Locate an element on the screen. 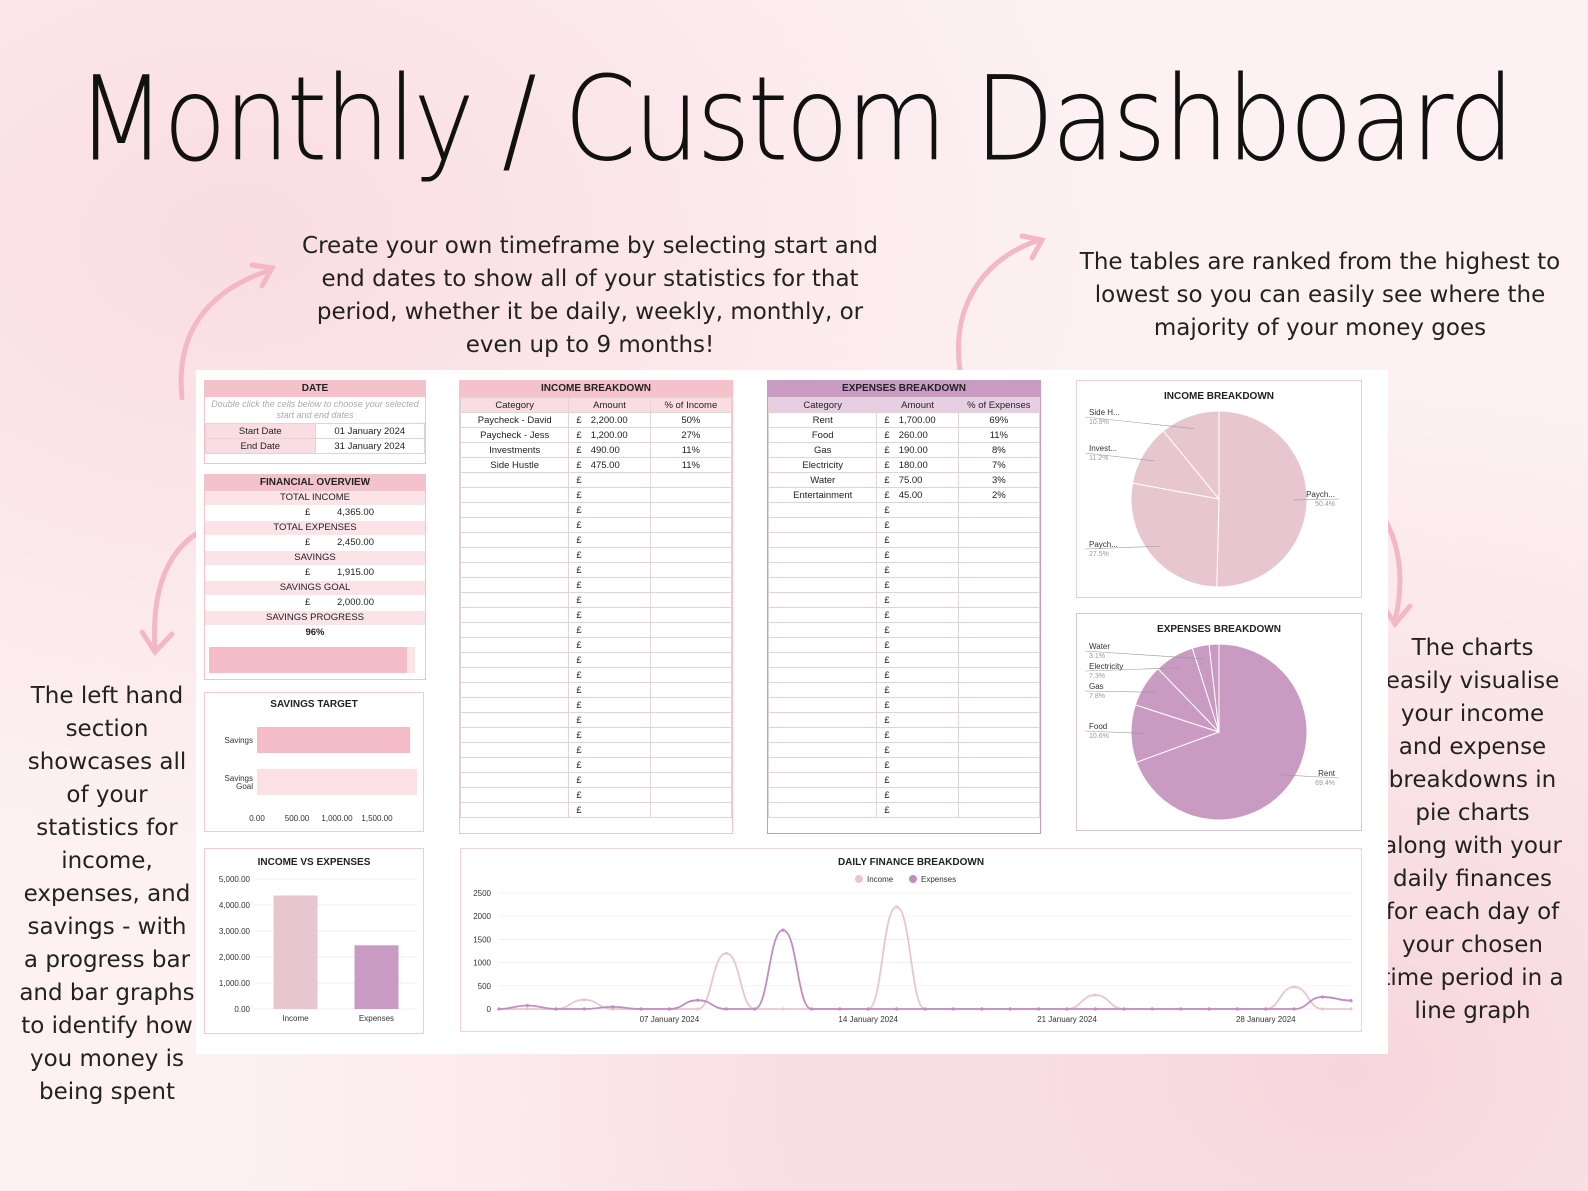 Image resolution: width=1588 pixels, height=1191 pixels. cell-category: Electricity is located at coordinates (822, 465).